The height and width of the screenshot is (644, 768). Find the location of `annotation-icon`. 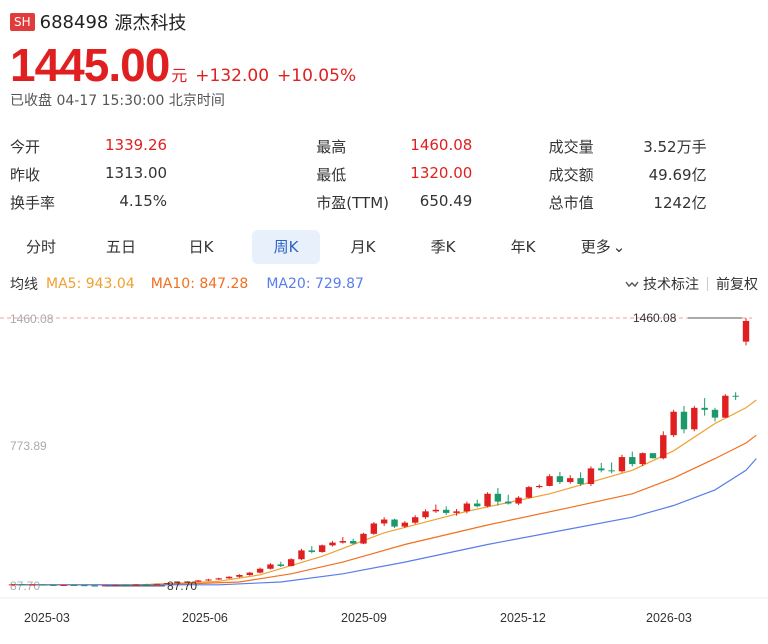

annotation-icon is located at coordinates (632, 284).